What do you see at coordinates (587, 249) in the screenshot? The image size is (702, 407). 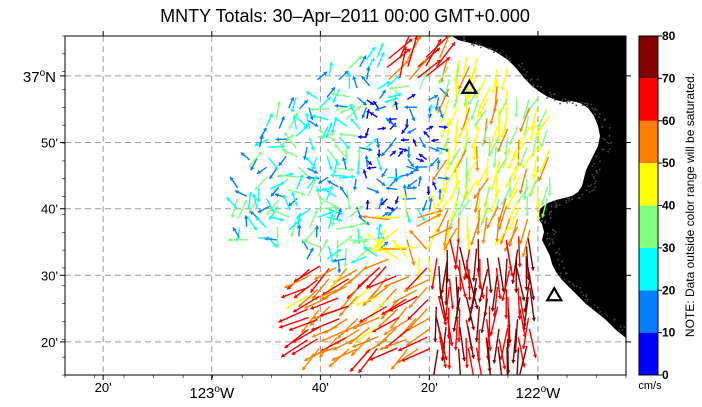 I see `scale-bar-line` at bounding box center [587, 249].